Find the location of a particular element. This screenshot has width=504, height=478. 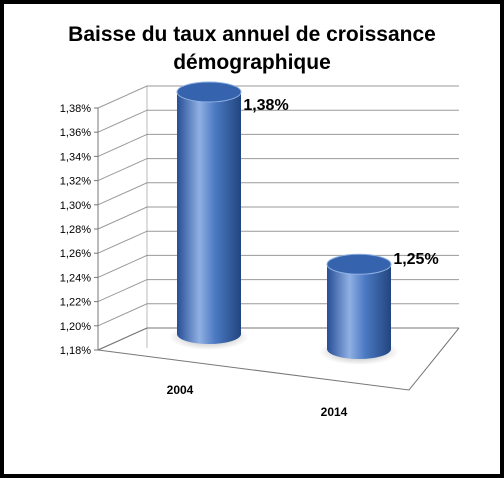

y-tick-label: 1,18% is located at coordinates (75, 351).